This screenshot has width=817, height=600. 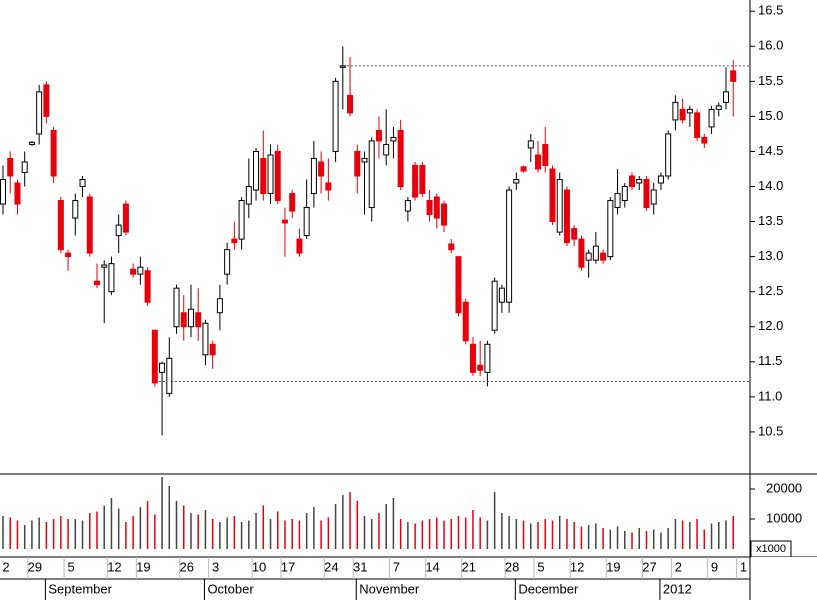 I want to click on y-tick-label: 10.5, so click(x=770, y=430).